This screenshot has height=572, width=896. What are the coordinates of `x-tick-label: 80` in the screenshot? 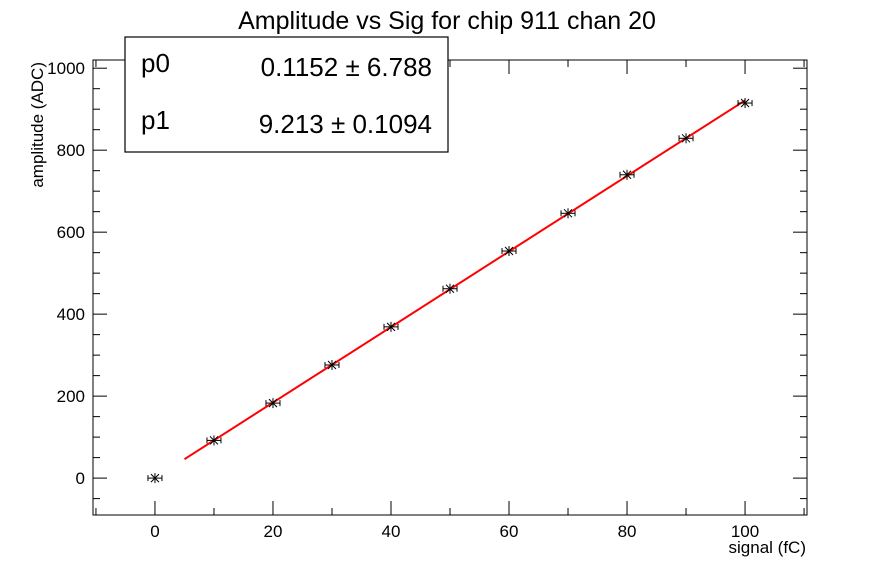 It's located at (627, 531).